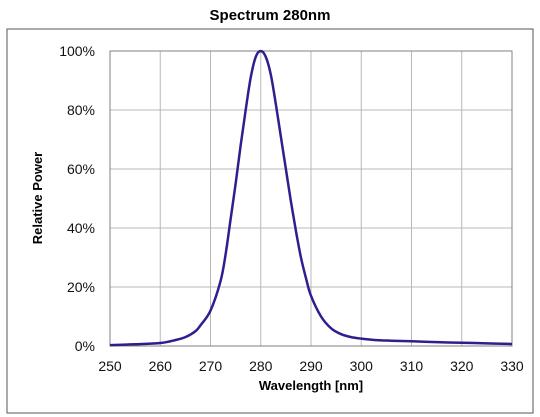  I want to click on y-axis-label: Relative Power, so click(37, 198).